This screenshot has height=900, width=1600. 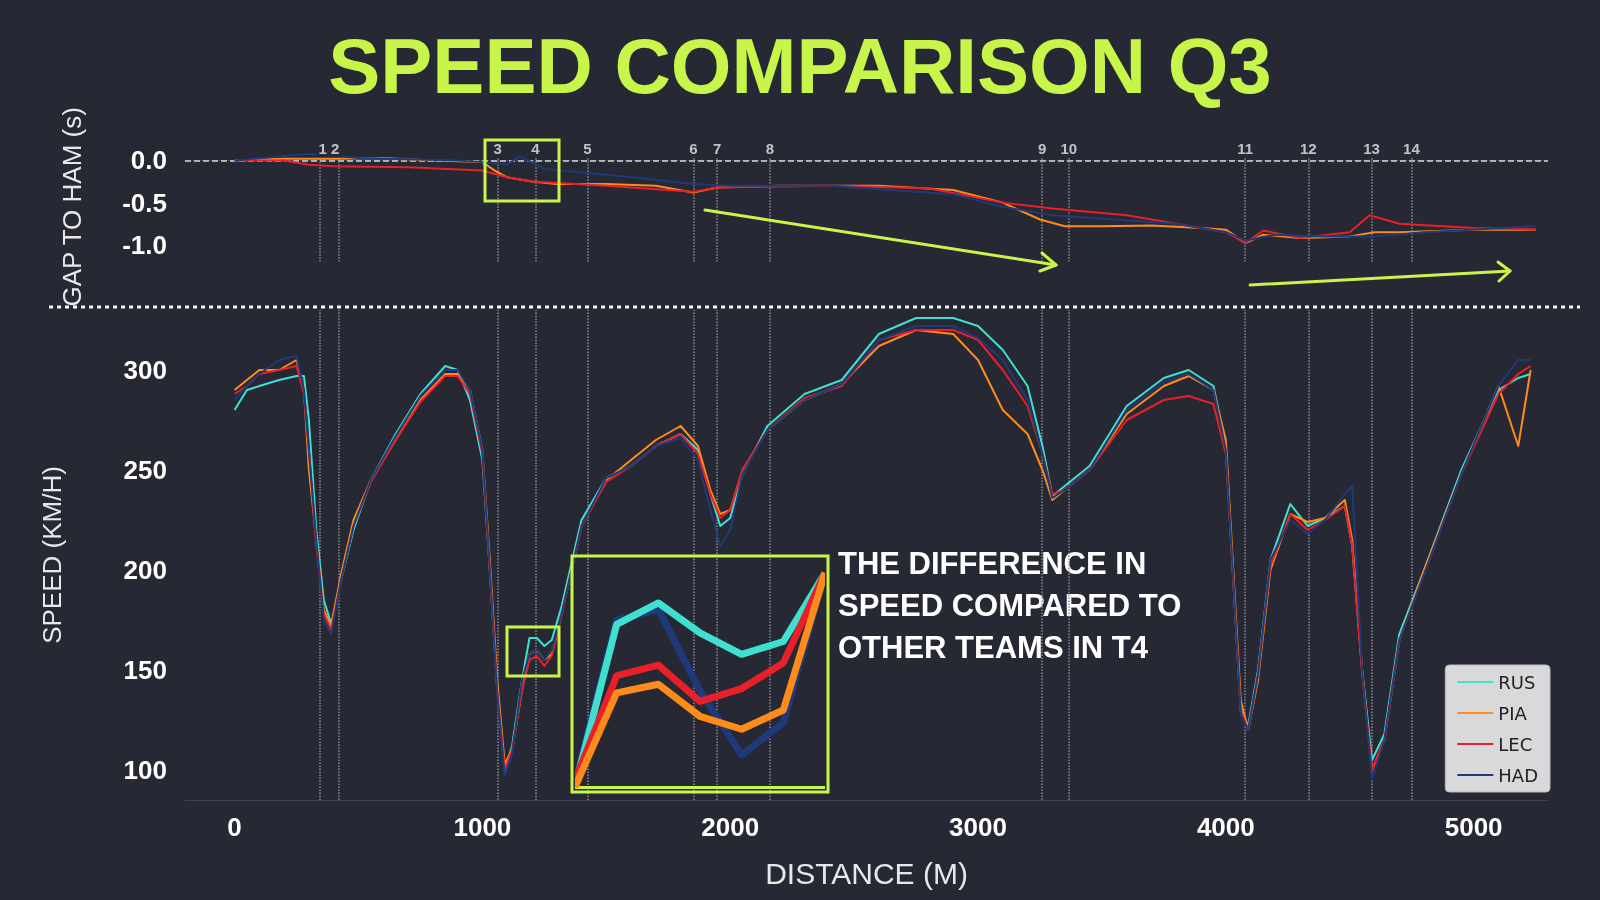 I want to click on chart-title: SPEED COMPARISON Q3, so click(x=800, y=66).